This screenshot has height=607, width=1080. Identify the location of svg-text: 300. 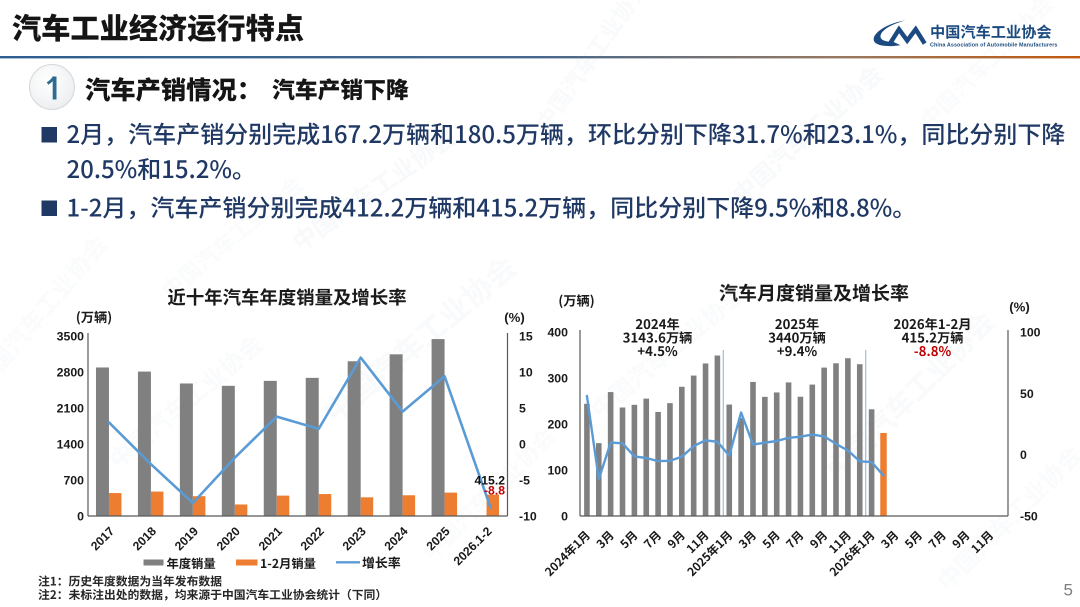
(557, 379).